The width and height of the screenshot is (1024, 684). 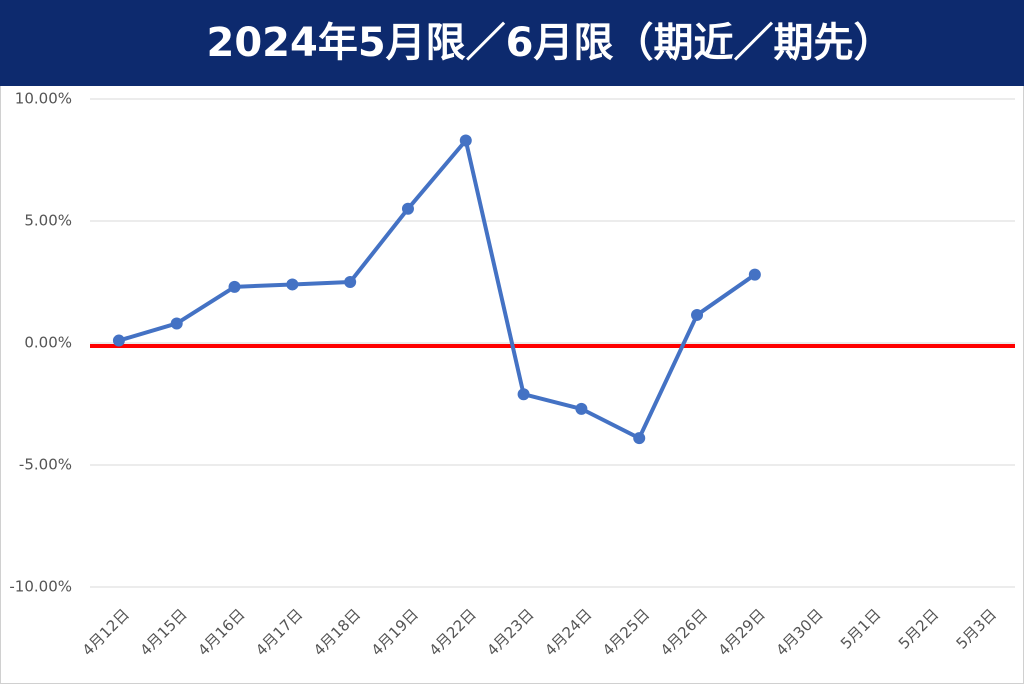 I want to click on chart-title: 2024年5月限／6月限（期近／期先）, so click(x=550, y=43).